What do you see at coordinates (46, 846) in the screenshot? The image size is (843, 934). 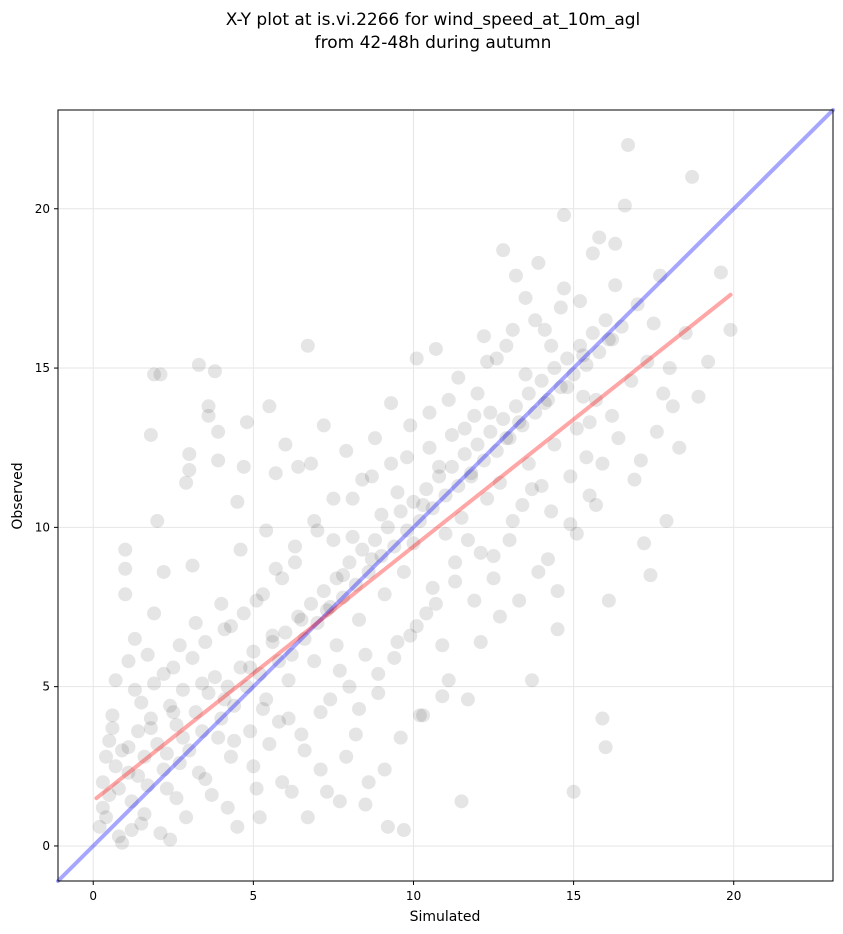 I see `y-tick-label: 0` at bounding box center [46, 846].